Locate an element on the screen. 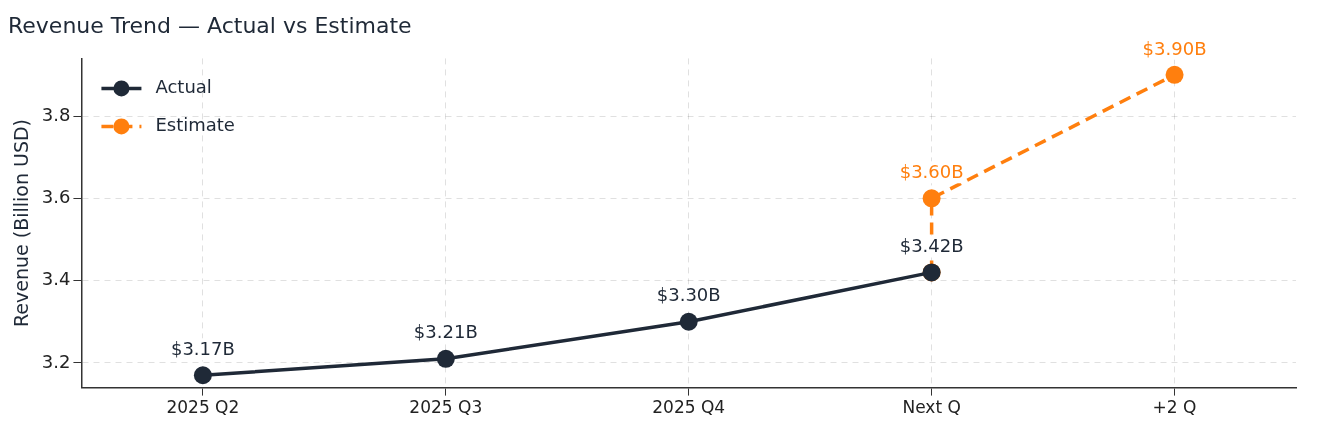 This screenshot has height=430, width=1334. data-label: $3.21B is located at coordinates (445, 332).